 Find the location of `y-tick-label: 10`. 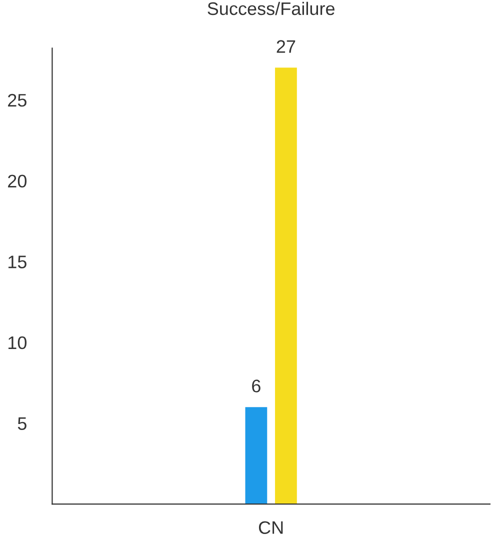

y-tick-label: 10 is located at coordinates (17, 343).